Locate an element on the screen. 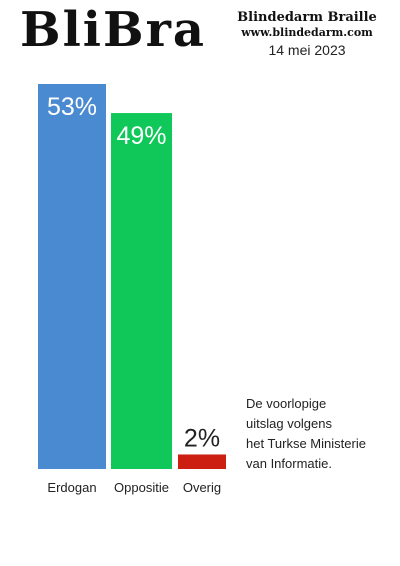 Image resolution: width=400 pixels, height=566 pixels. note-line: het Turkse Ministerie is located at coordinates (306, 443).